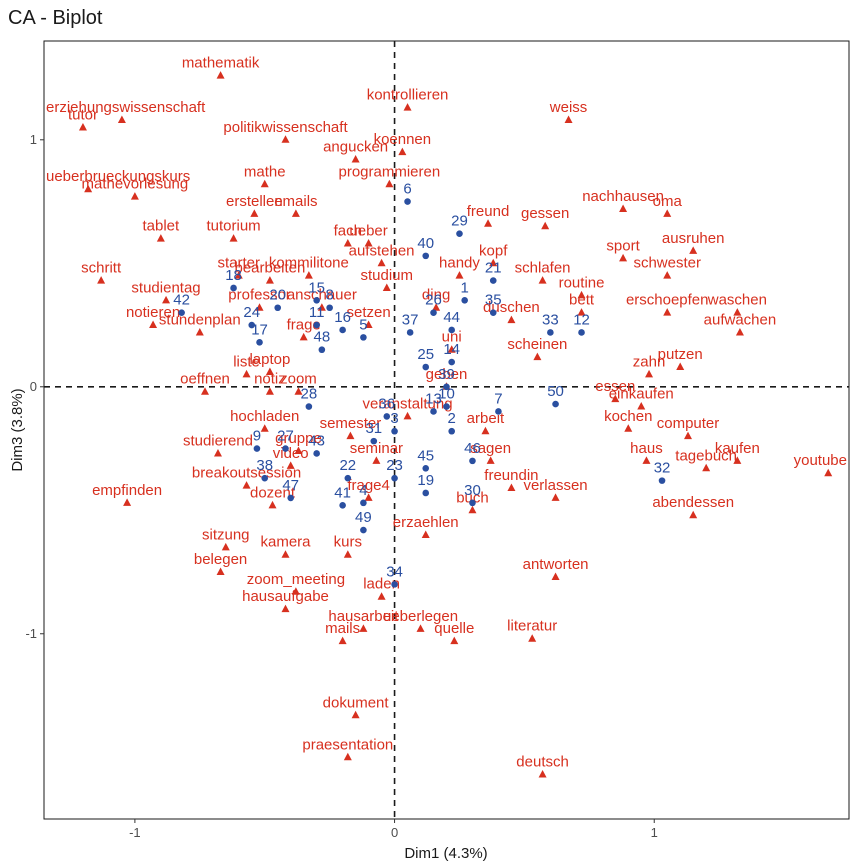 The image size is (858, 865). I want to click on word-point-label: veranstaltung, so click(408, 403).